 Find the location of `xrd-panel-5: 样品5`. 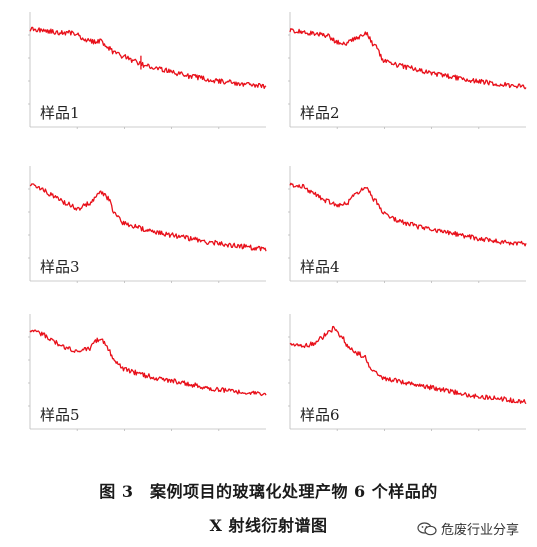

xrd-panel-5: 样品5 is located at coordinates (149, 375).